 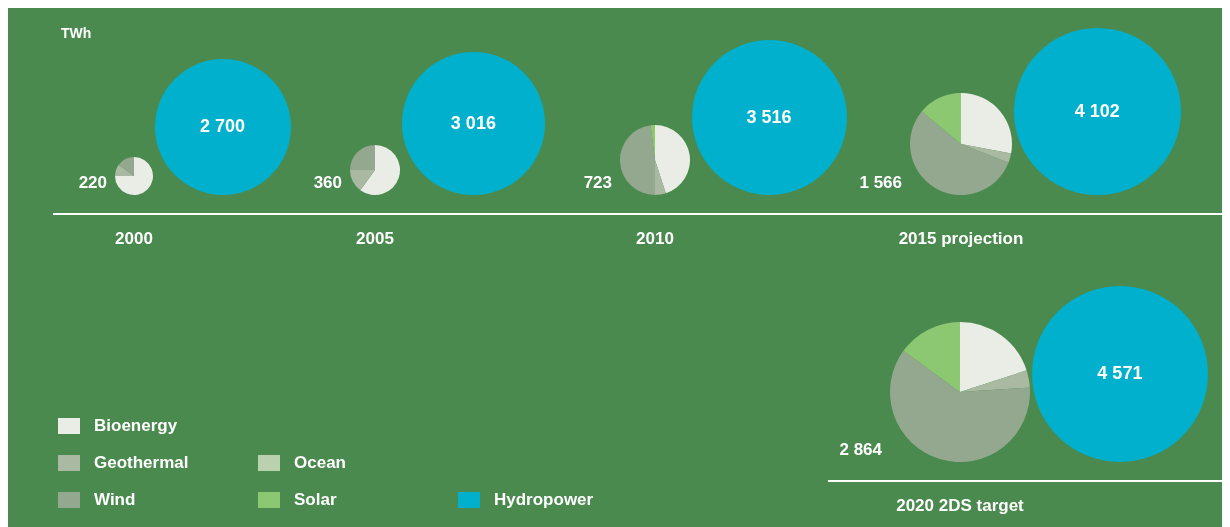 What do you see at coordinates (960, 506) in the screenshot?
I see `text: 2020 2DS target` at bounding box center [960, 506].